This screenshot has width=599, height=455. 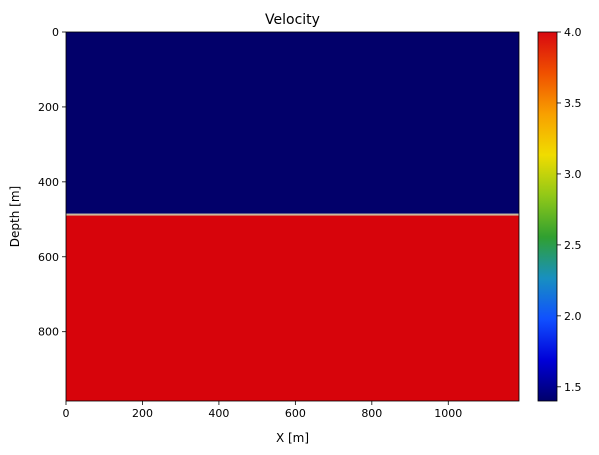 What do you see at coordinates (573, 174) in the screenshot?
I see `colorbar-tick-label: 3.0` at bounding box center [573, 174].